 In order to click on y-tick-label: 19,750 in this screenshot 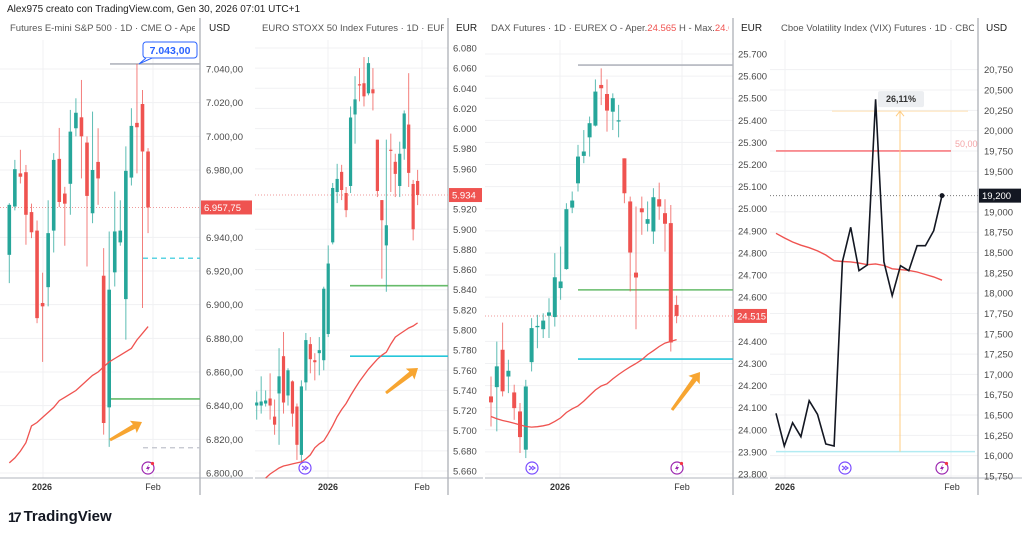, I will do `click(998, 151)`.